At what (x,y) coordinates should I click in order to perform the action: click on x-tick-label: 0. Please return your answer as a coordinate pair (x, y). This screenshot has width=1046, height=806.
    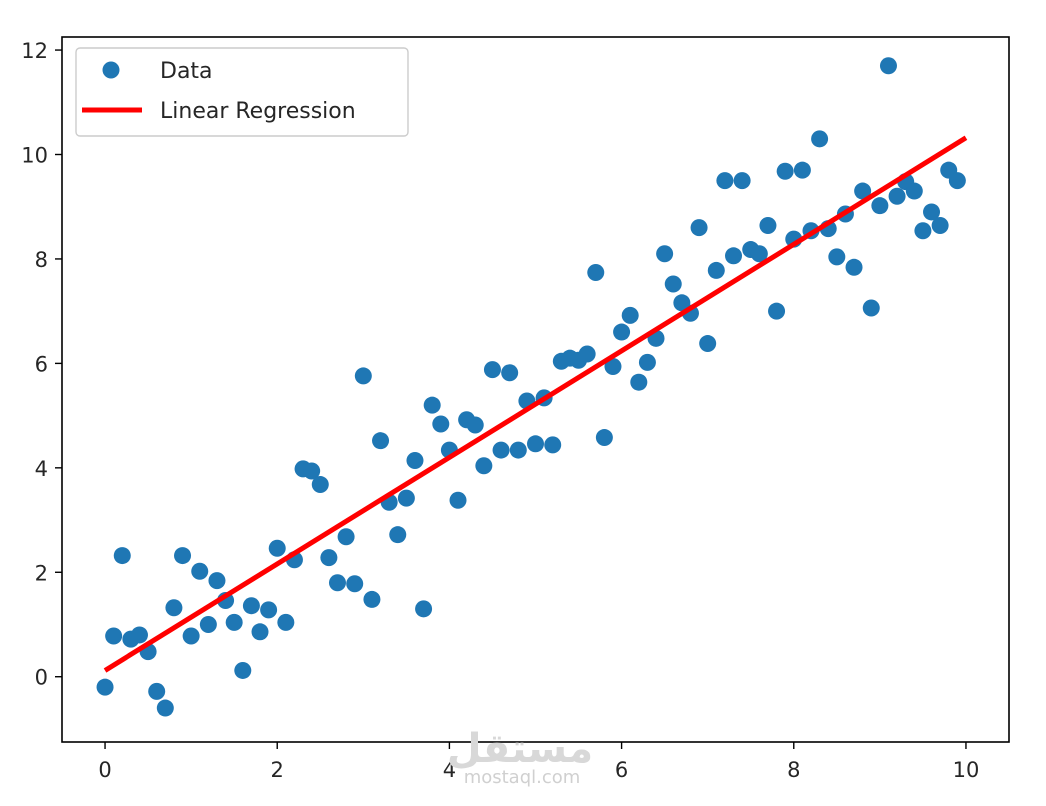
    Looking at the image, I should click on (104, 770).